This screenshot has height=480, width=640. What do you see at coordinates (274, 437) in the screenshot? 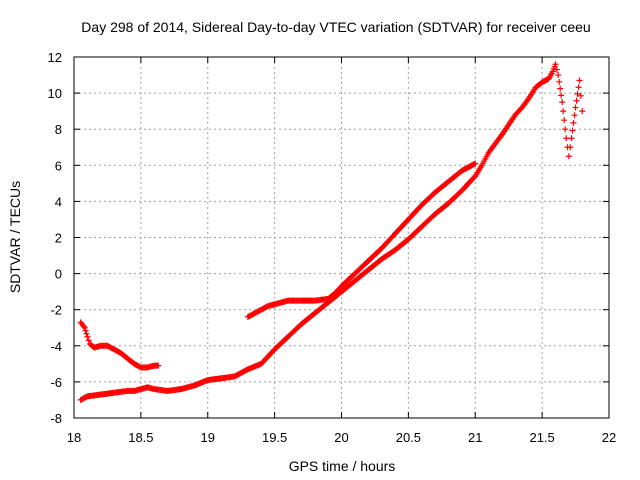
I see `x-tick-label: 19.5` at bounding box center [274, 437].